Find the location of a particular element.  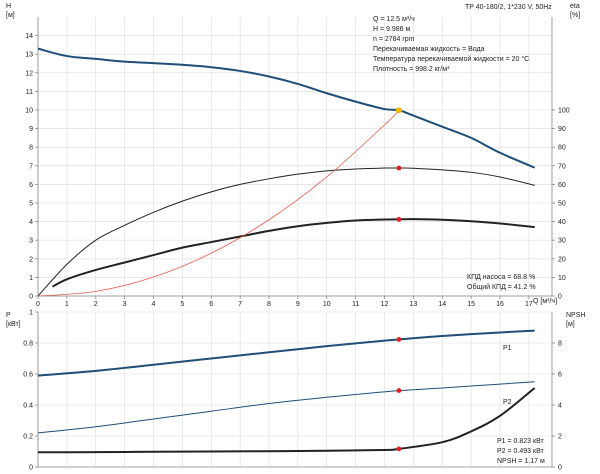

top-left-axis-title: H [м] is located at coordinates (10, 11).